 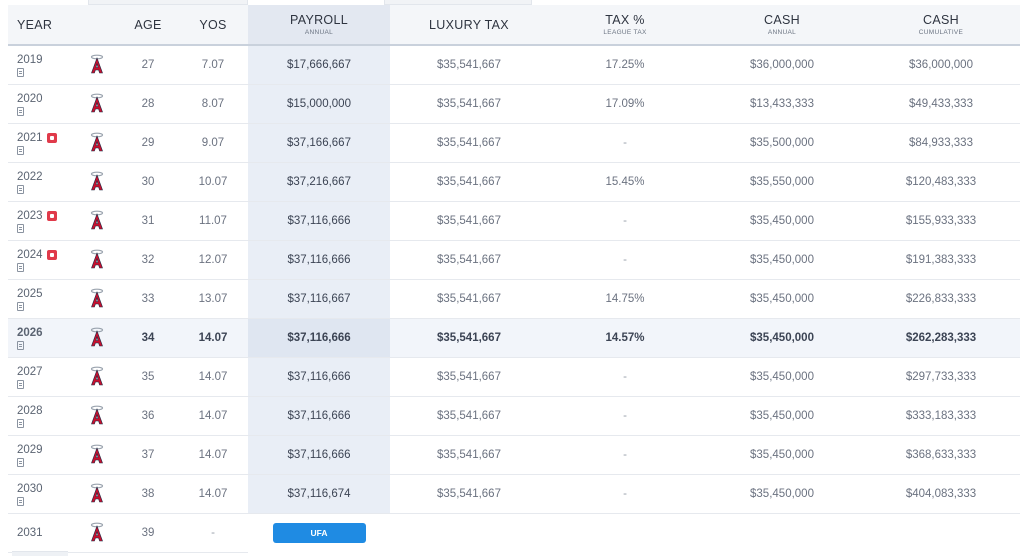 What do you see at coordinates (625, 104) in the screenshot?
I see `tax-pct-cell: 17.09%` at bounding box center [625, 104].